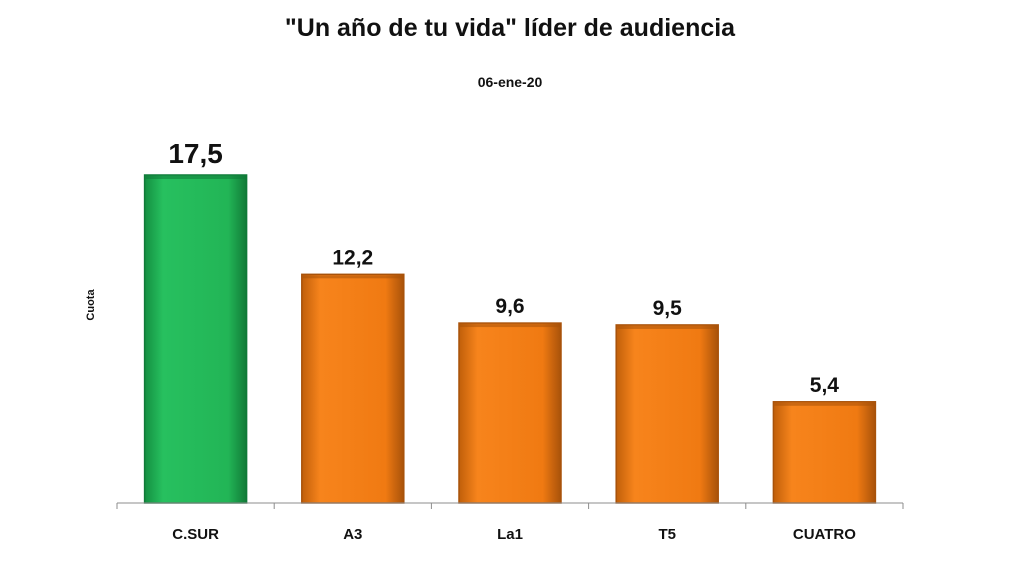 The width and height of the screenshot is (1024, 576). What do you see at coordinates (91, 305) in the screenshot?
I see `y-axis-label: Cuota` at bounding box center [91, 305].